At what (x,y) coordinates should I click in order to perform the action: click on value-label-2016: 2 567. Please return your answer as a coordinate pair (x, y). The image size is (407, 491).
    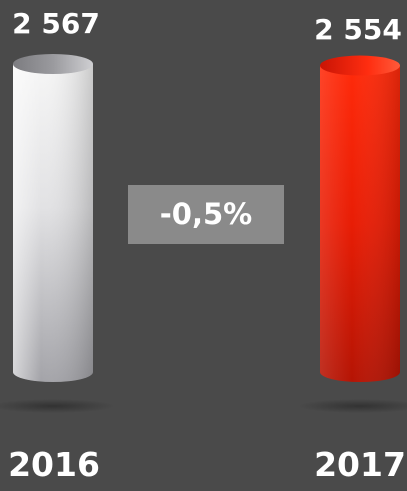
    Looking at the image, I should click on (56, 23).